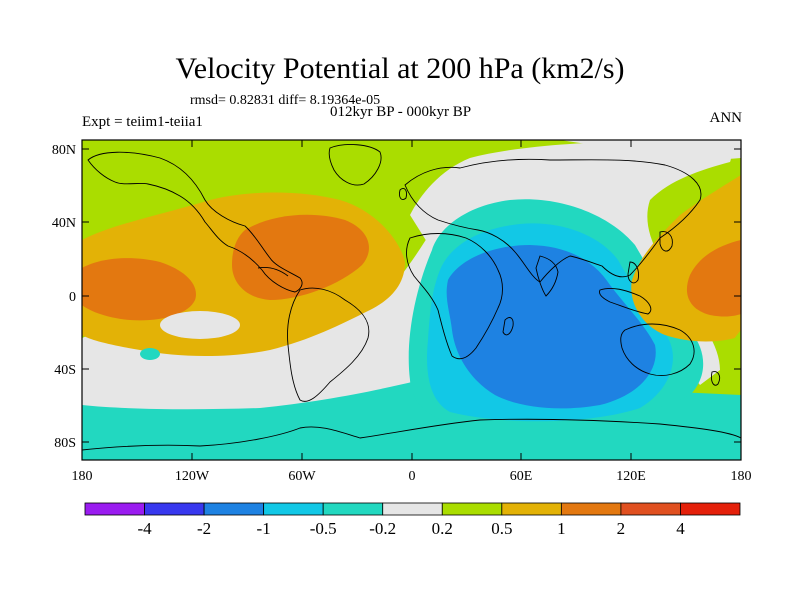 Image resolution: width=800 pixels, height=600 pixels. Describe the element at coordinates (726, 118) in the screenshot. I see `season-label: ANN` at that location.